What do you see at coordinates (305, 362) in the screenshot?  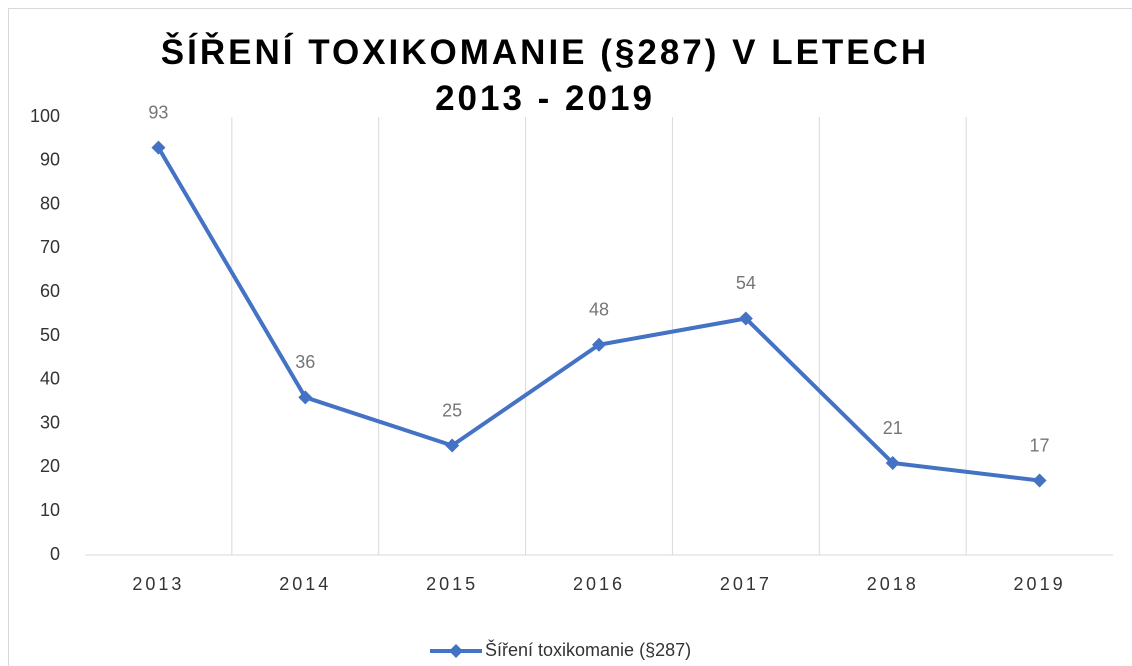 I see `data-label: 36` at bounding box center [305, 362].